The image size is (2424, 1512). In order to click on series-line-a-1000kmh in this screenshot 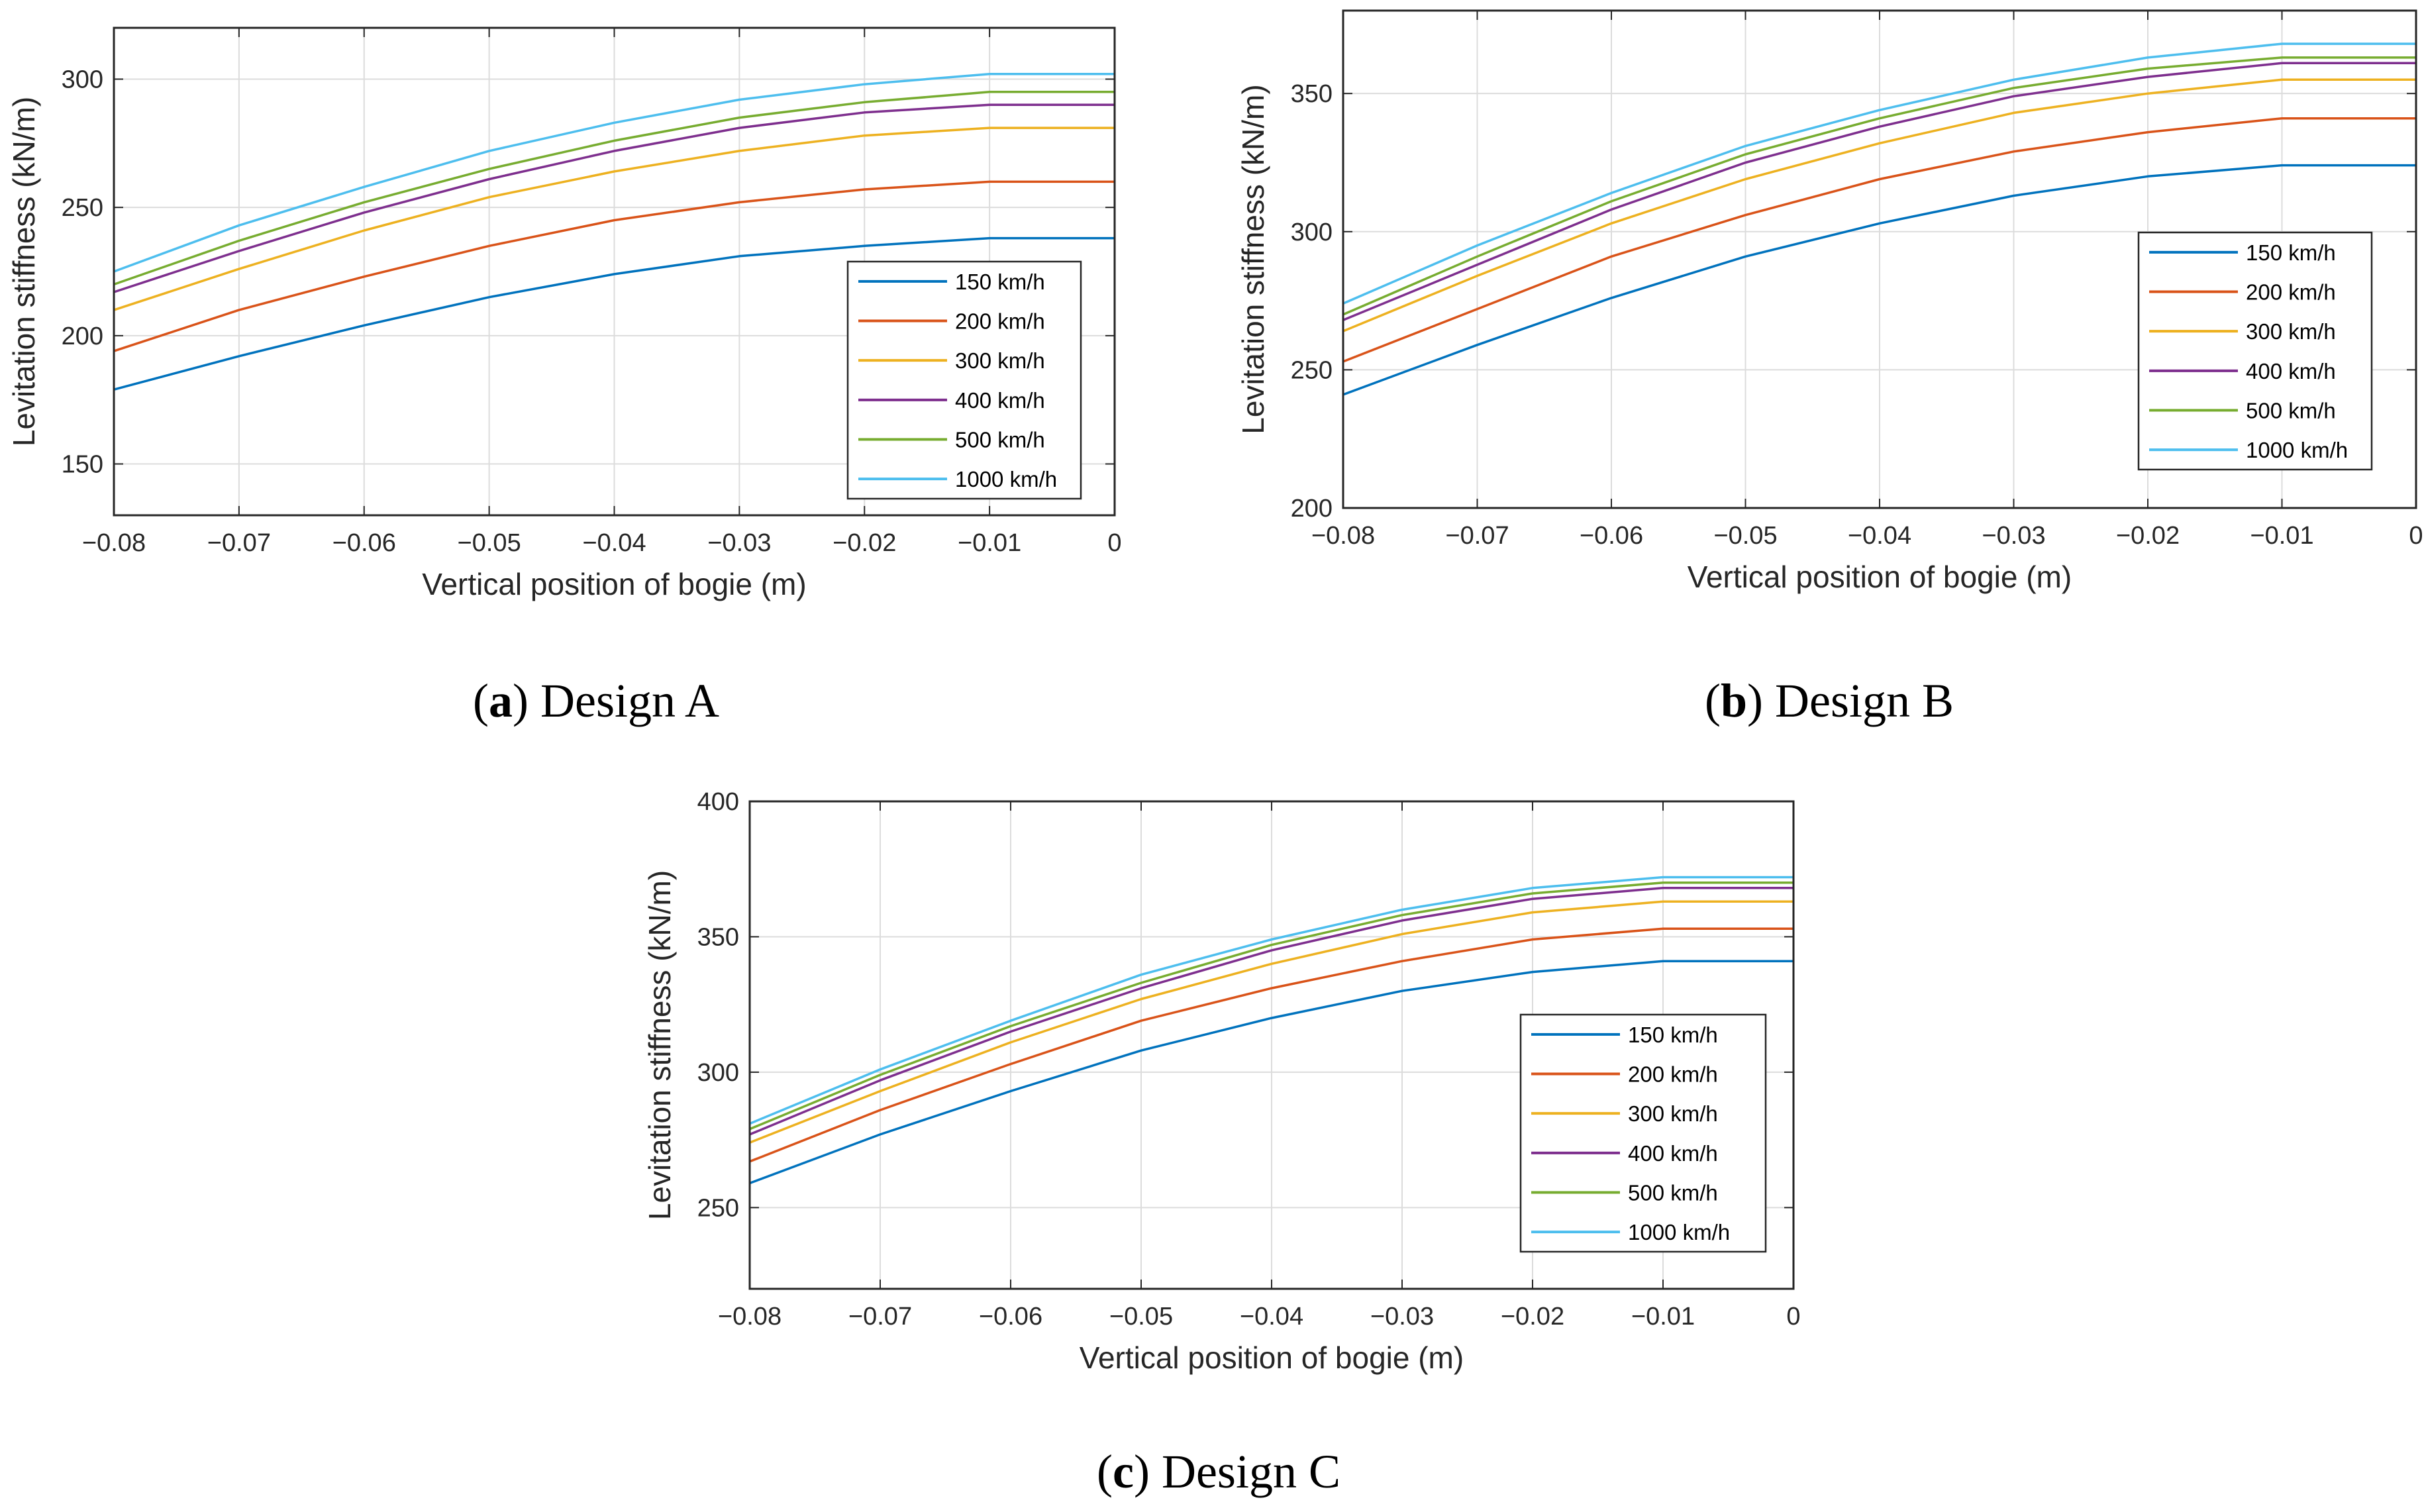, I will do `click(614, 172)`.